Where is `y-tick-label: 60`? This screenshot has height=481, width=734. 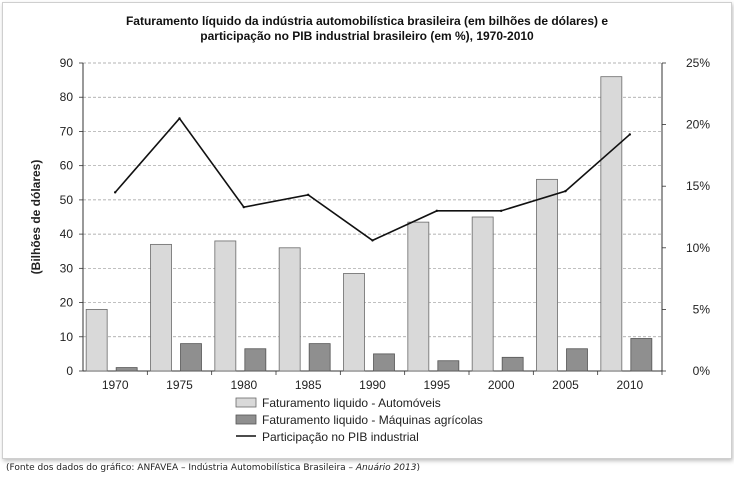
y-tick-label: 60 is located at coordinates (67, 166).